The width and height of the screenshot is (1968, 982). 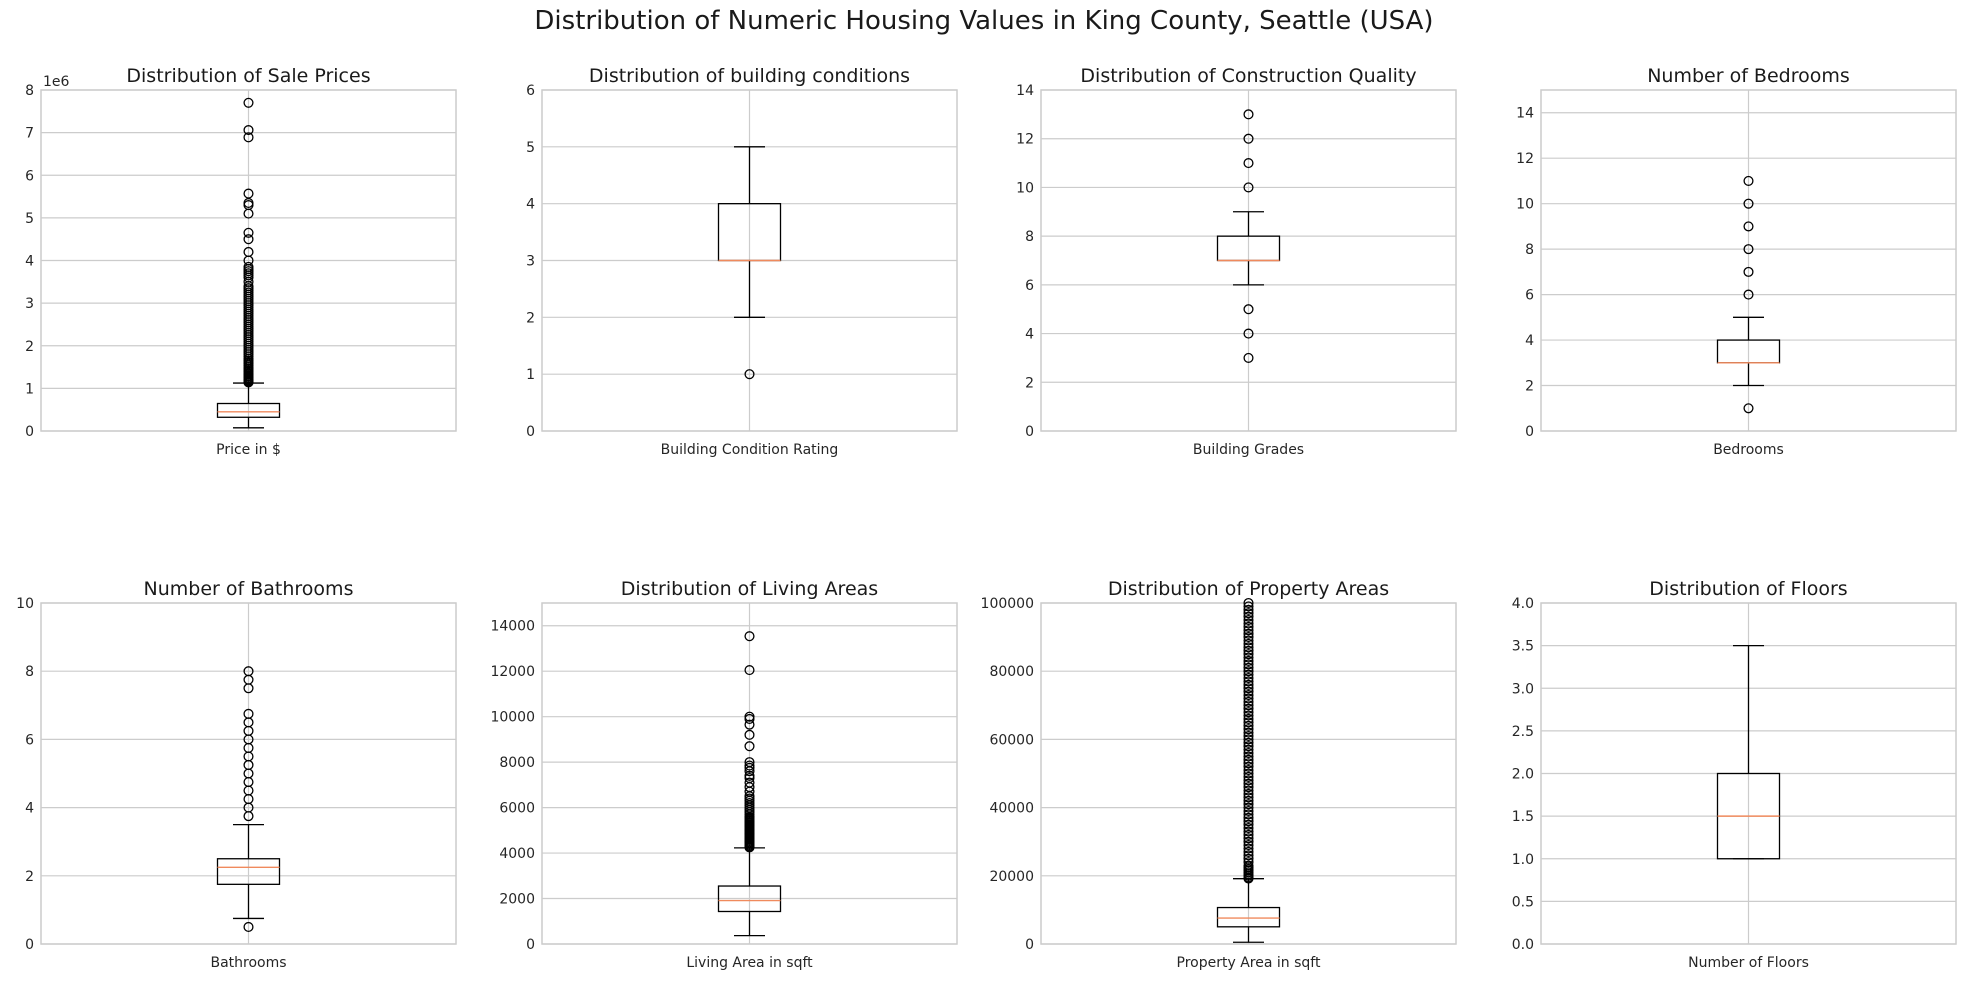 What do you see at coordinates (1248, 589) in the screenshot?
I see `subplot-title: Distribution of Property Areas` at bounding box center [1248, 589].